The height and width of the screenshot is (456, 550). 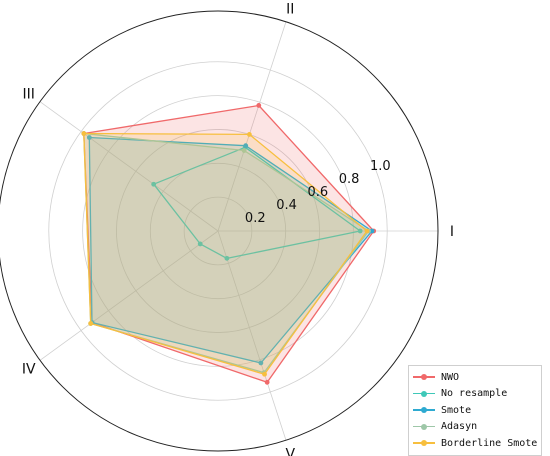 I want to click on legend-label: Borderline Smote, so click(x=489, y=443).